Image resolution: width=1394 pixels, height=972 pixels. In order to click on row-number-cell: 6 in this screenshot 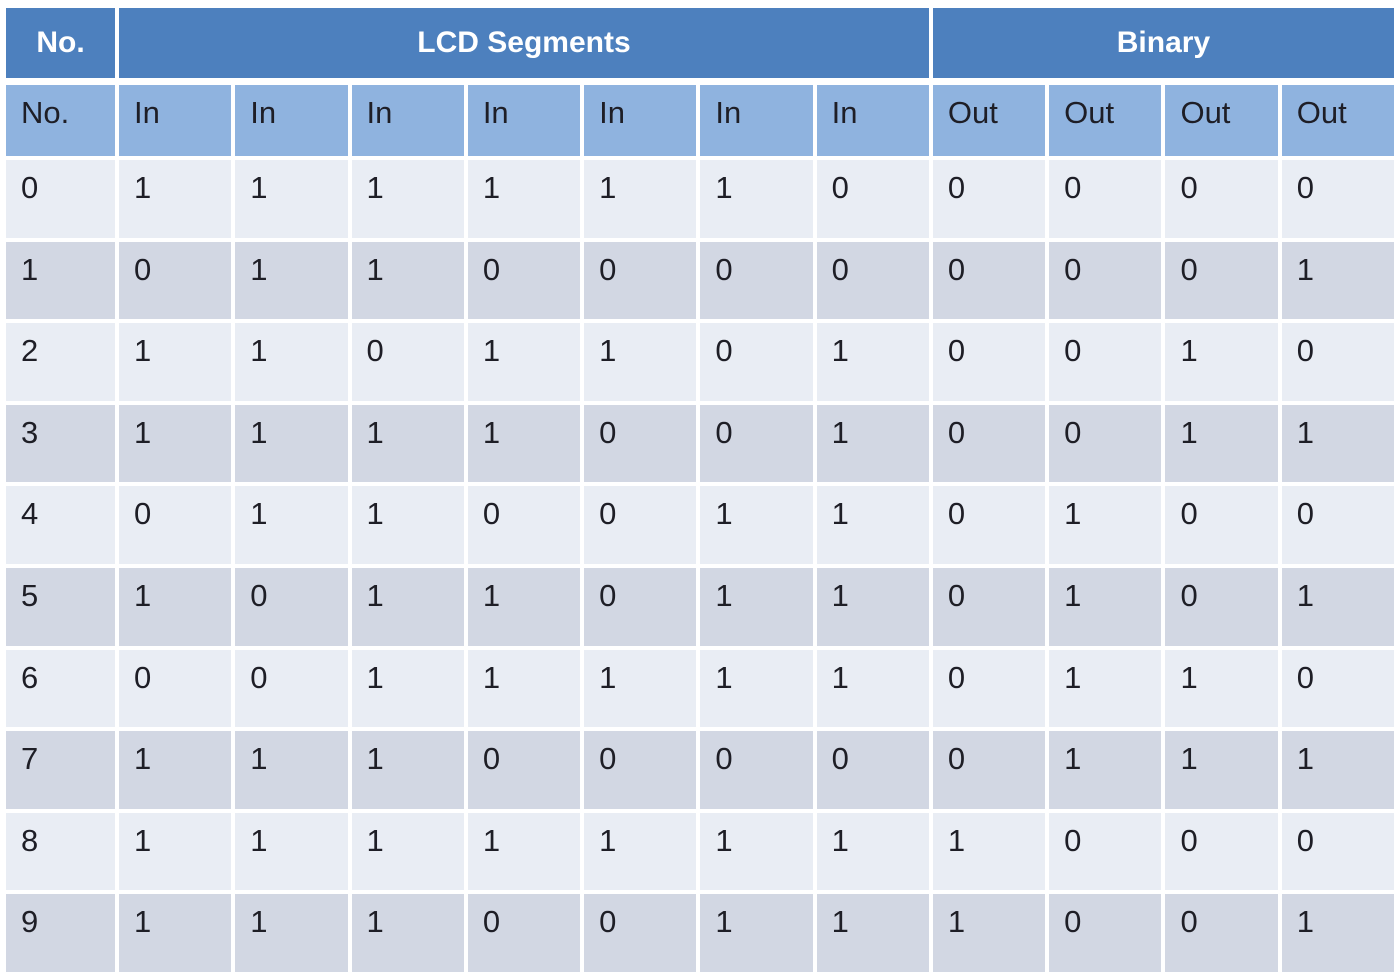, I will do `click(60, 688)`.